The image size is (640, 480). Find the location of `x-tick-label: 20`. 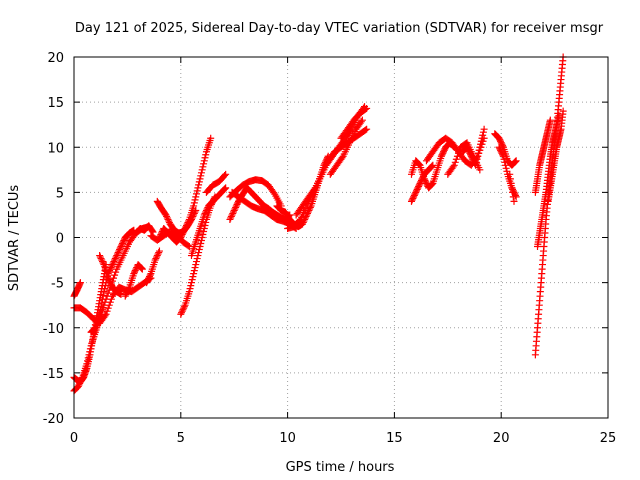

x-tick-label: 20 is located at coordinates (501, 438).